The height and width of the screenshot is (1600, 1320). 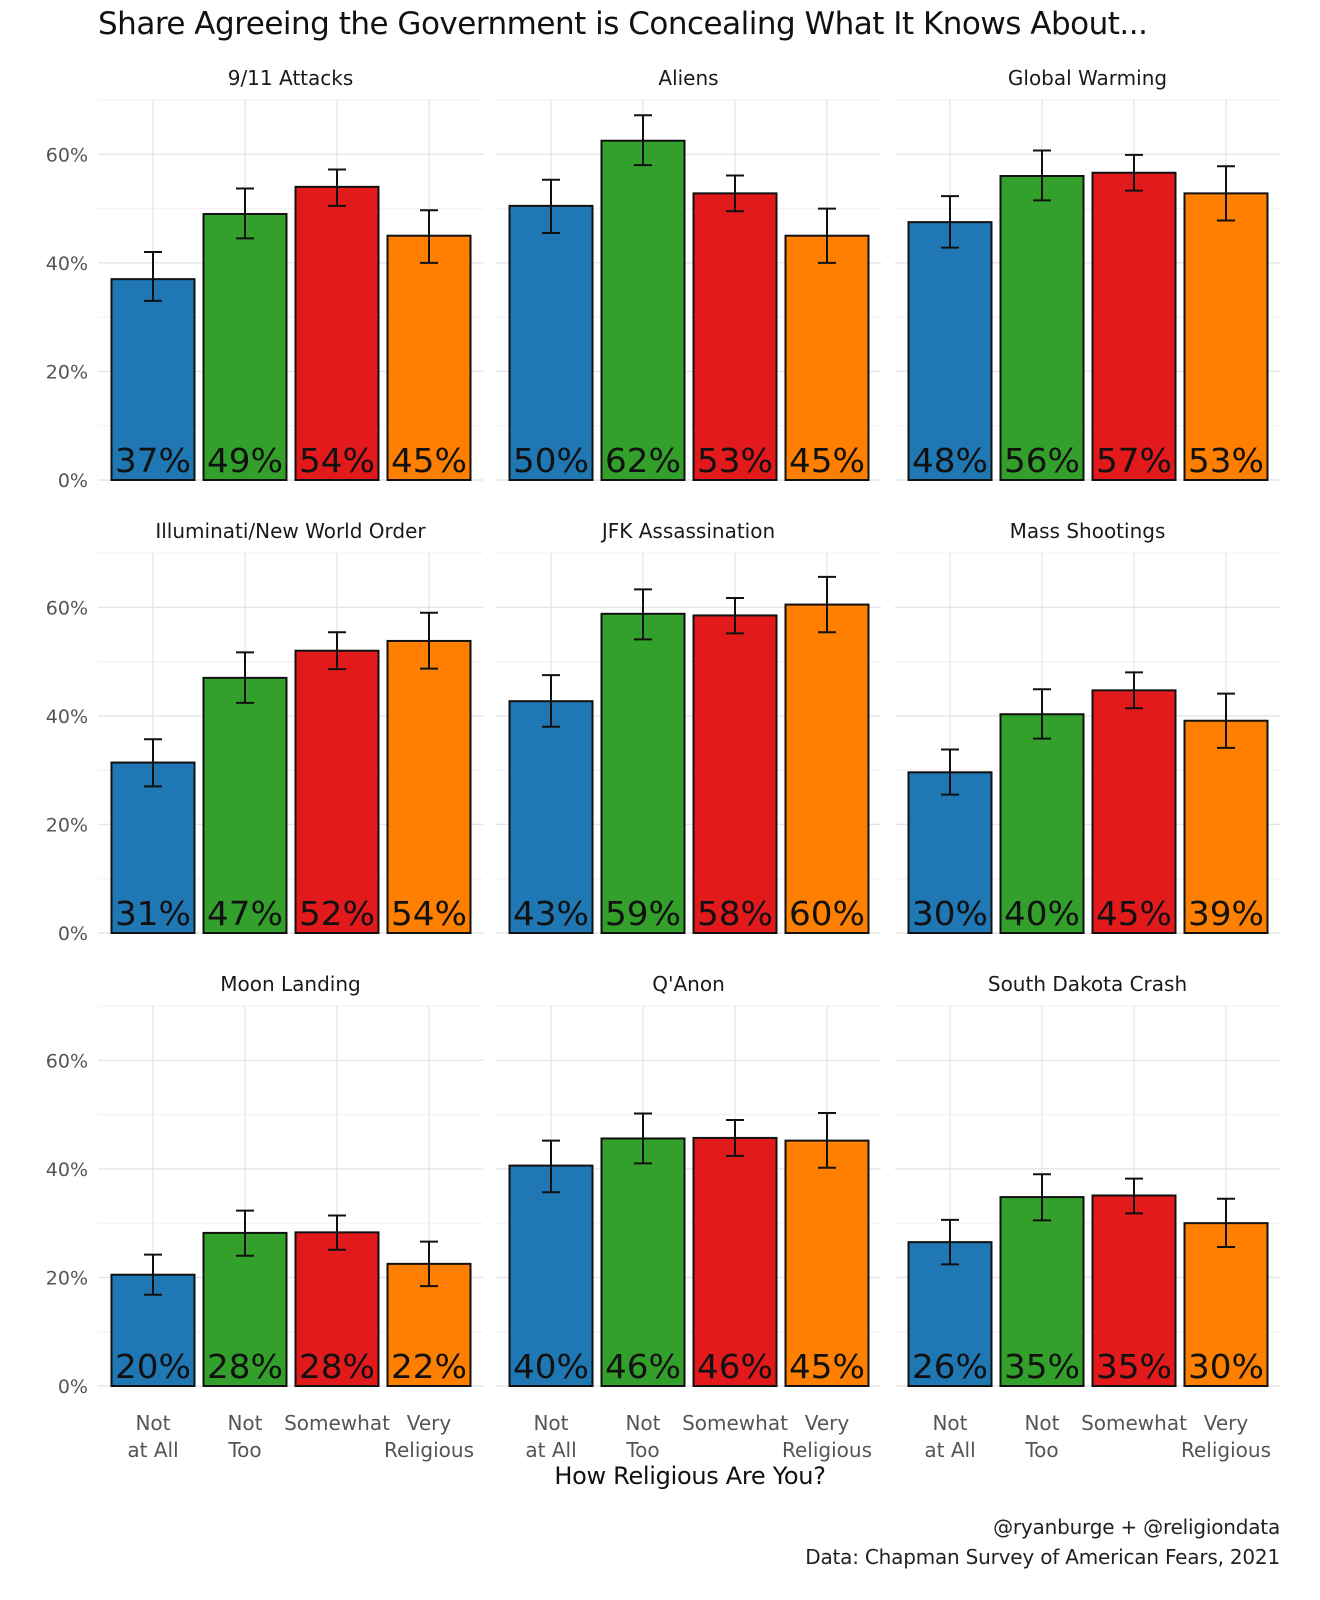 I want to click on panel-title-jfk-assassination: JFK Assassination, so click(x=687, y=531).